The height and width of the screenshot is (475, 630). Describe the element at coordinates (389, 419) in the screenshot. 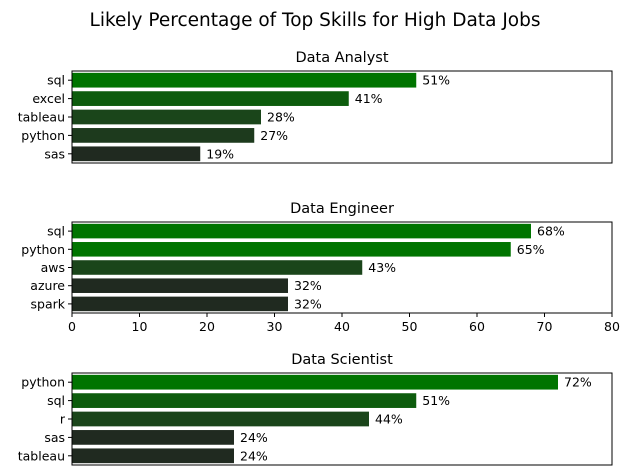

I see `value-label: 44%` at that location.